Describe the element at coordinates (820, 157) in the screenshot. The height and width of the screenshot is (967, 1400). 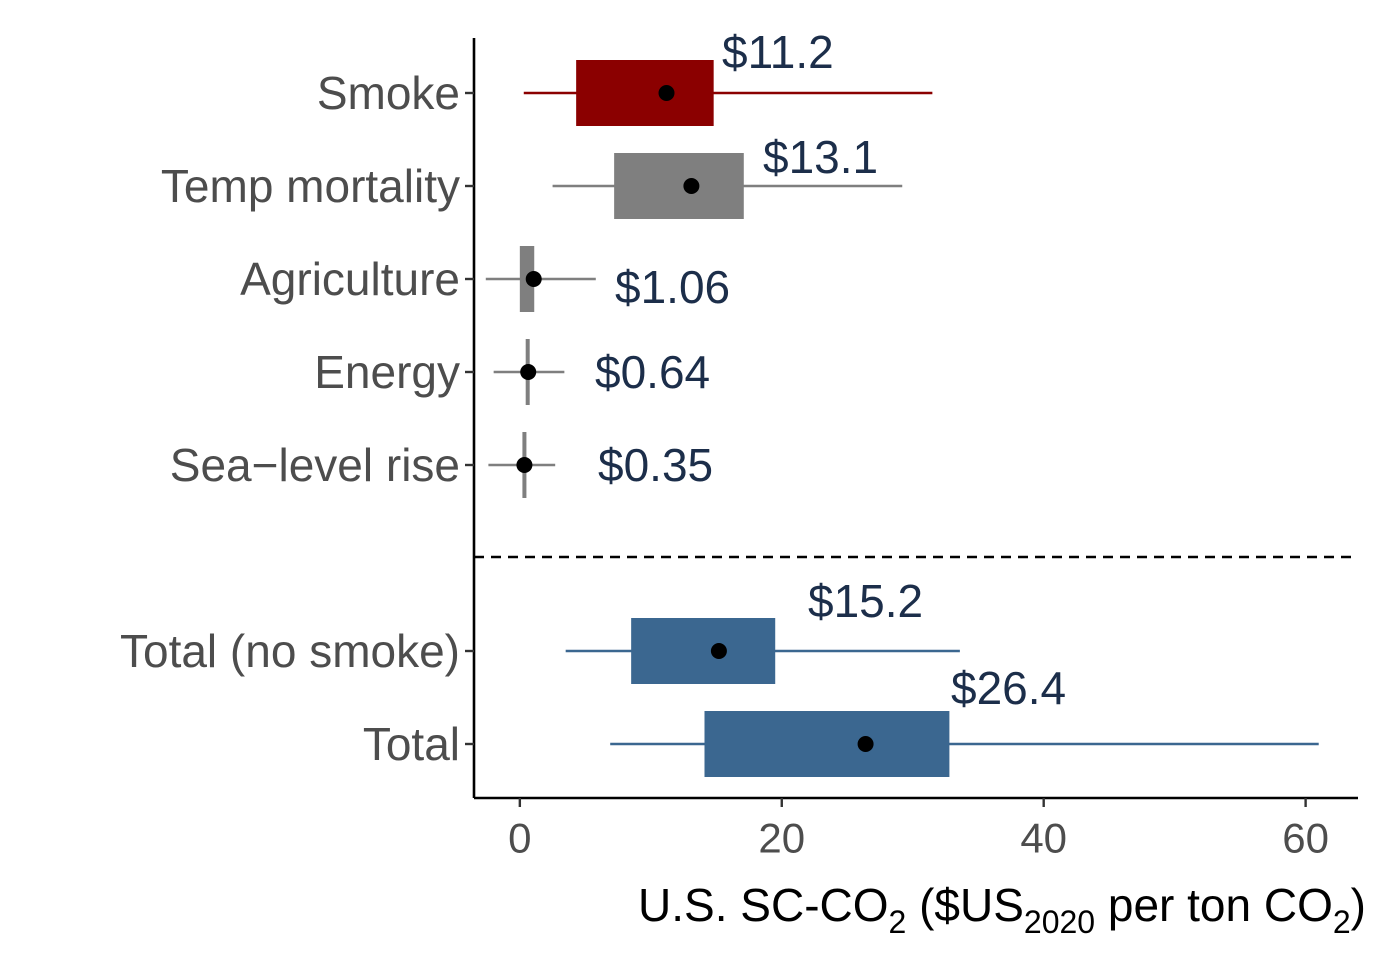
I see `data-label-temp-mortality: $13.1` at that location.